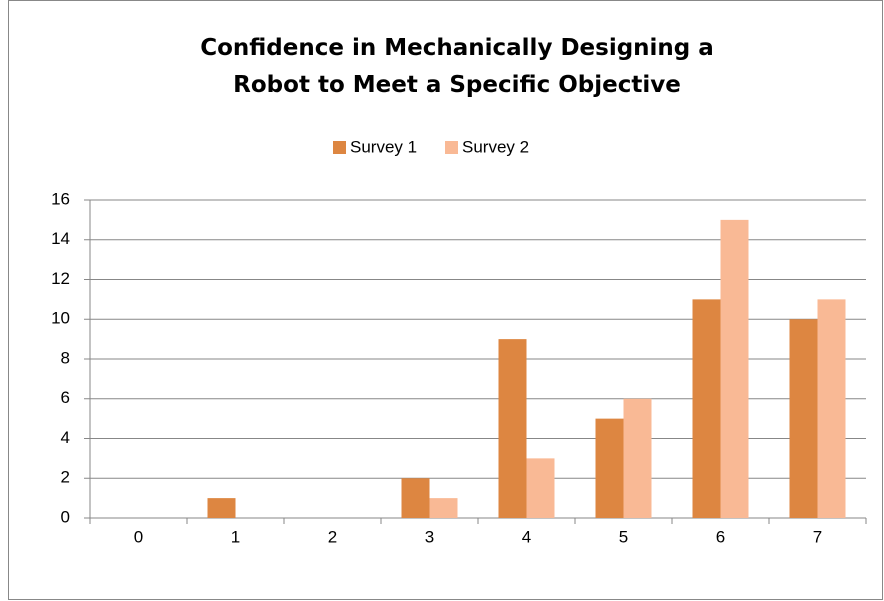  I want to click on x-tick-label: 1, so click(235, 536).